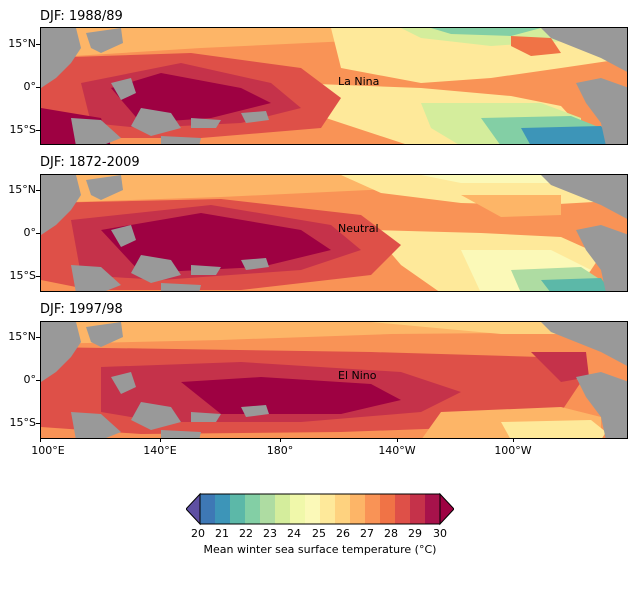 This screenshot has width=640, height=596. Describe the element at coordinates (81, 309) in the screenshot. I see `panel-title-el-nino: DJF: 1997/98` at that location.